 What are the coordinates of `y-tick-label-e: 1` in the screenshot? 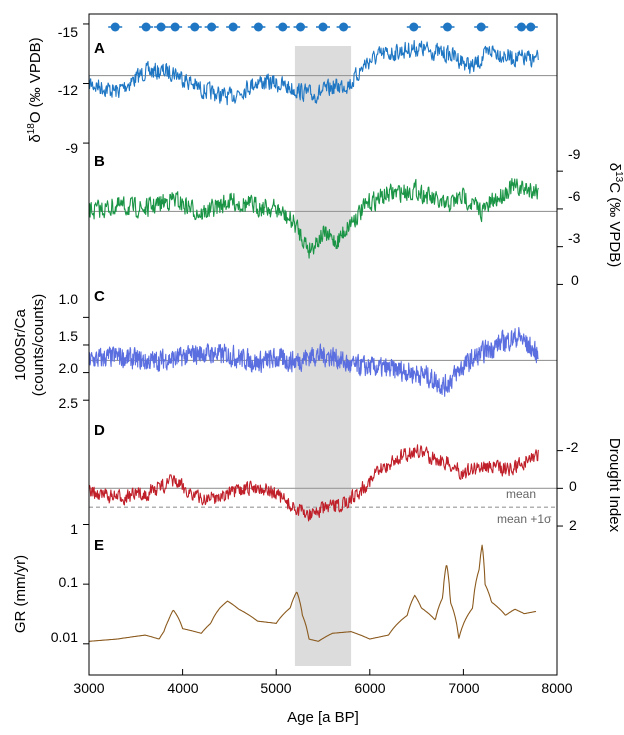 It's located at (74, 529).